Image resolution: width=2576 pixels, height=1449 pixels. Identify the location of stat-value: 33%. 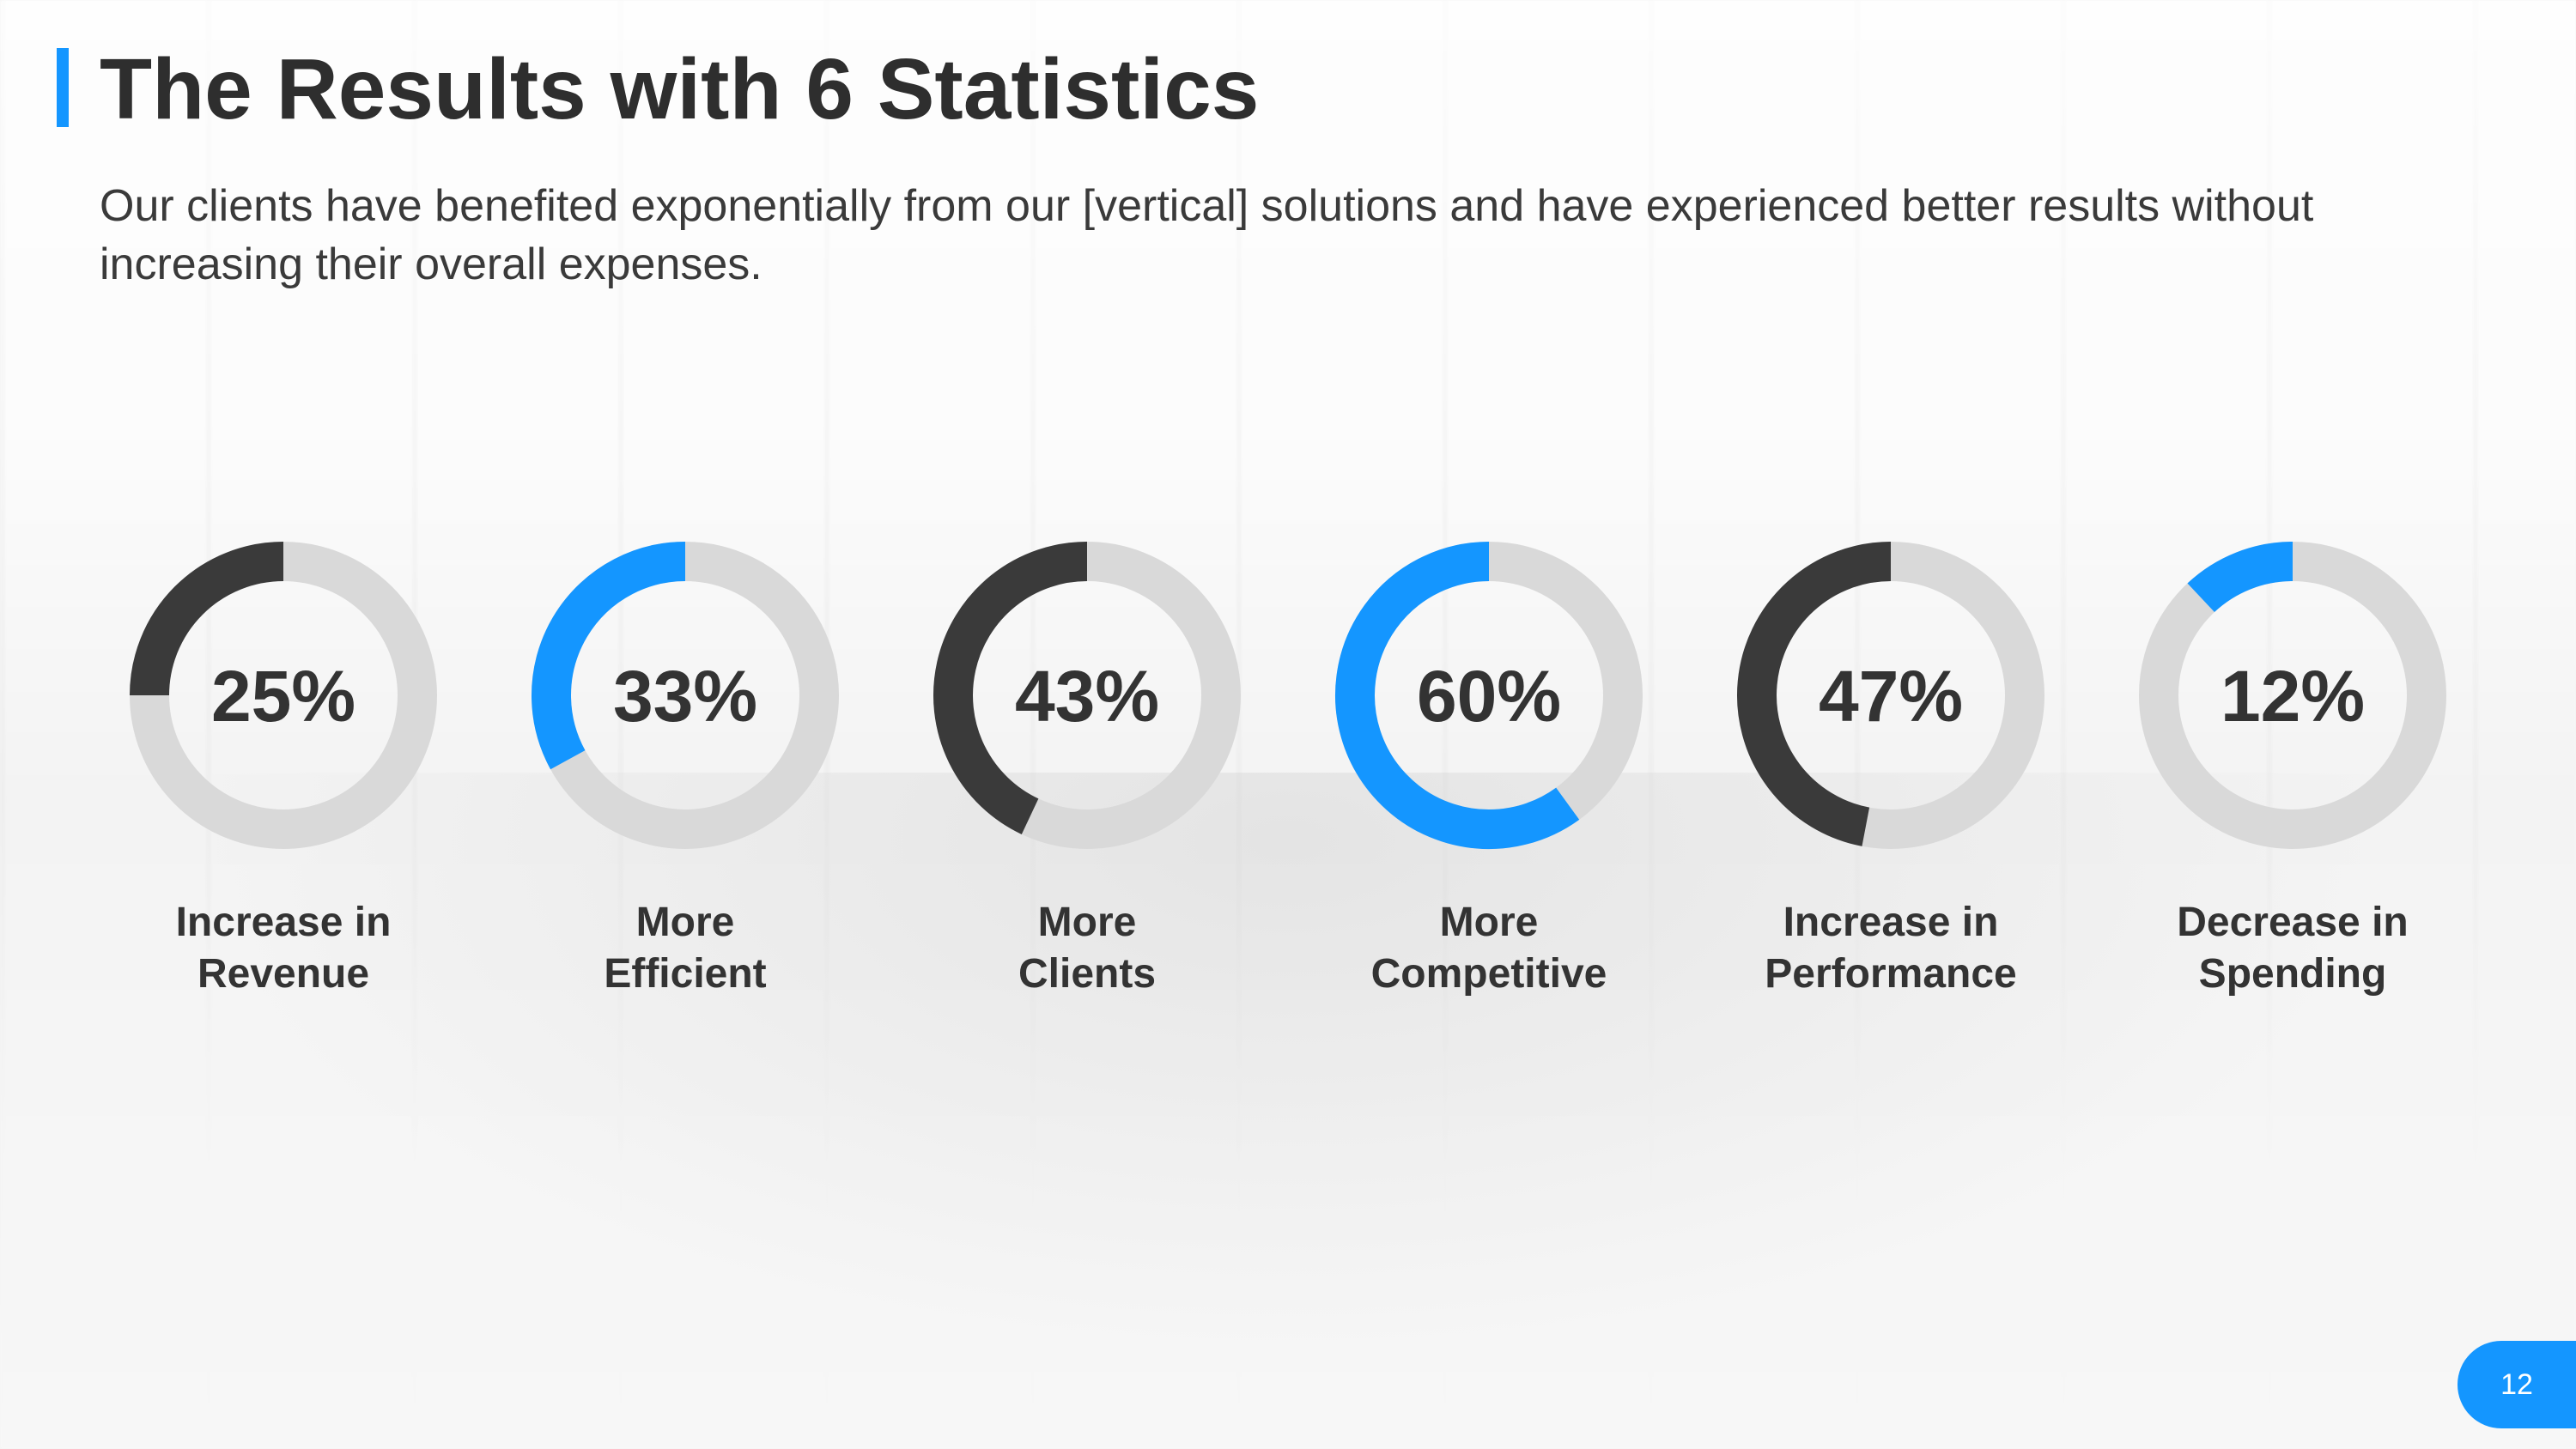
(685, 696).